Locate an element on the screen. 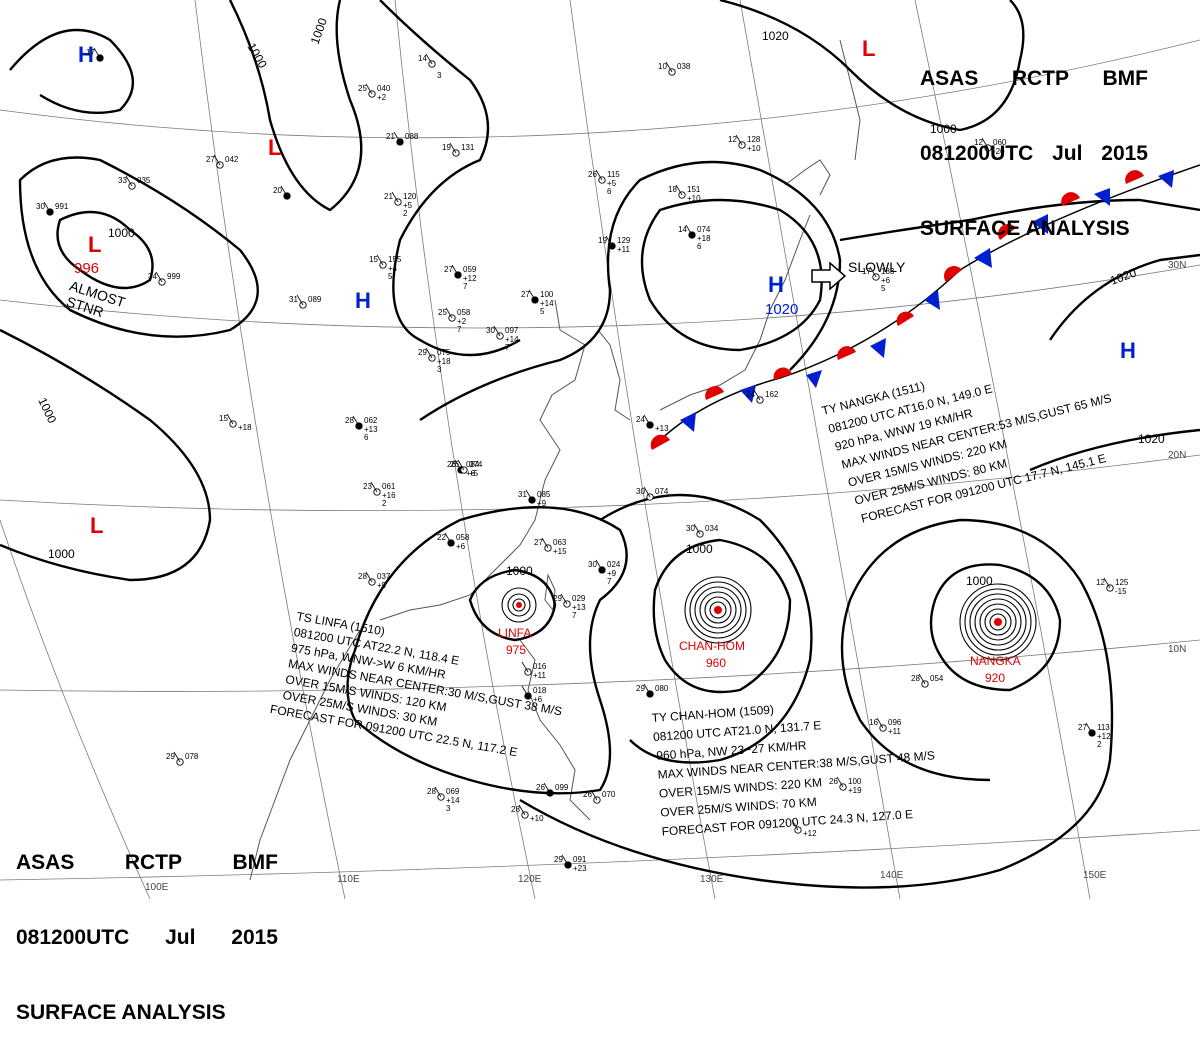 Image resolution: width=1200 pixels, height=1050 pixels. meridian-140e is located at coordinates (820, 449).